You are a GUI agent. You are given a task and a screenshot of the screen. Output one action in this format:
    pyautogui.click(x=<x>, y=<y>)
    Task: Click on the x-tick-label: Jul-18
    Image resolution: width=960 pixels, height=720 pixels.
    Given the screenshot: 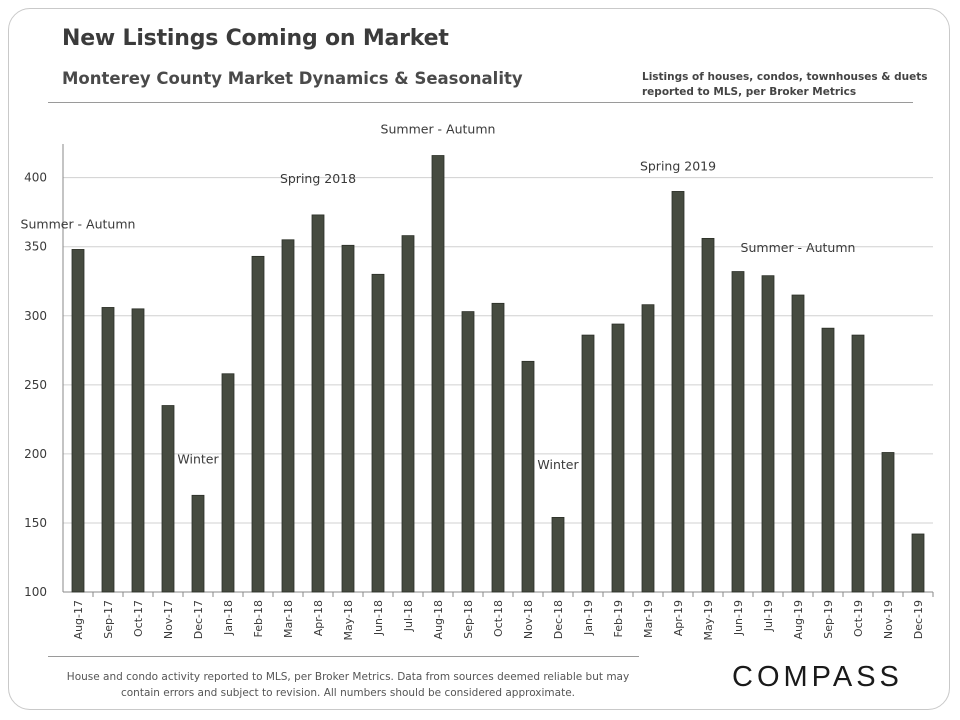 What is the action you would take?
    pyautogui.click(x=408, y=616)
    